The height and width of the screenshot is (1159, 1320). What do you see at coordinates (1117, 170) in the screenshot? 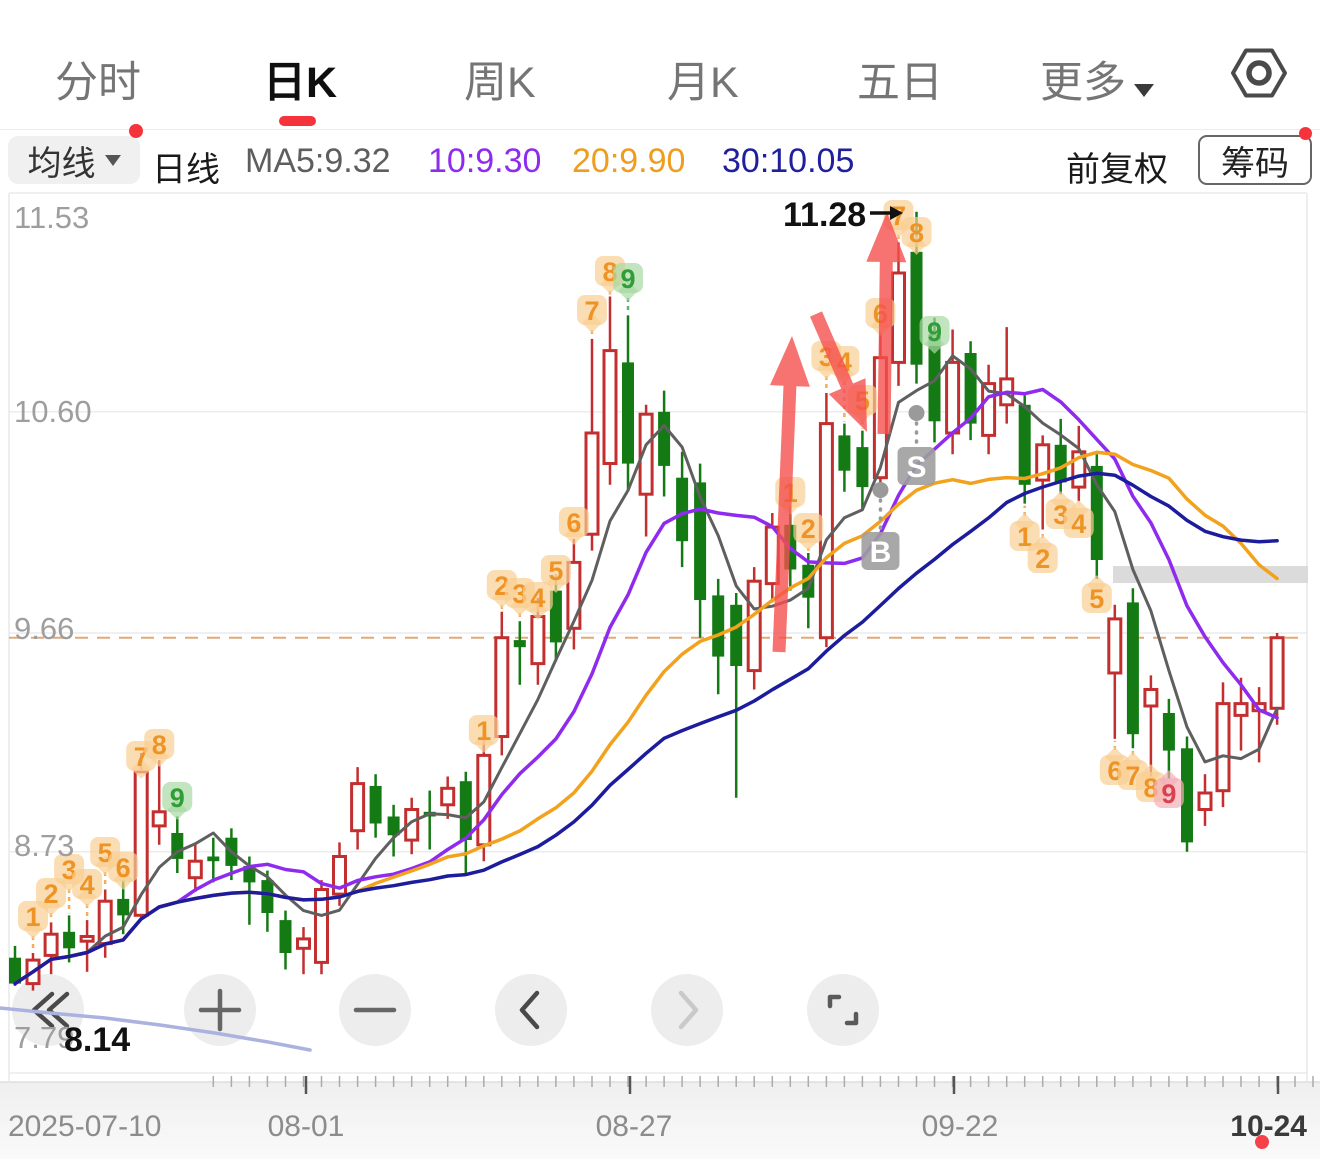
I see `adjust-mode-toggle: 前复权` at bounding box center [1117, 170].